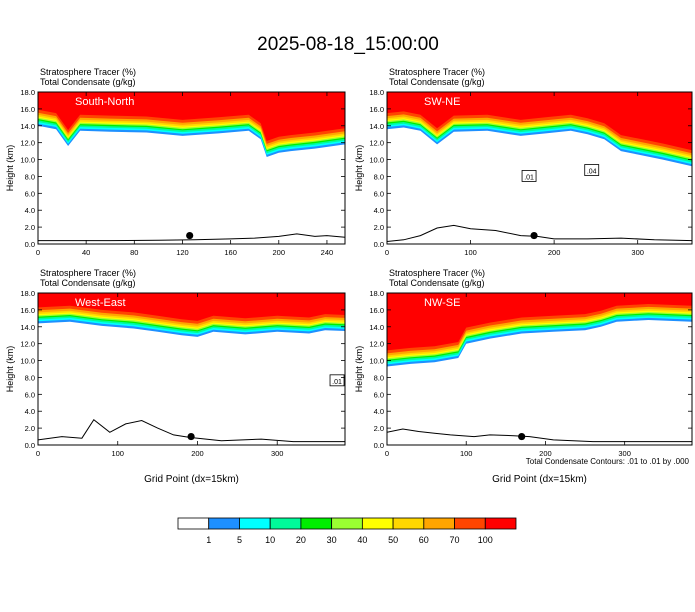 This screenshot has height=612, width=695. What do you see at coordinates (182, 252) in the screenshot?
I see `x-tick-label: 120` at bounding box center [182, 252].